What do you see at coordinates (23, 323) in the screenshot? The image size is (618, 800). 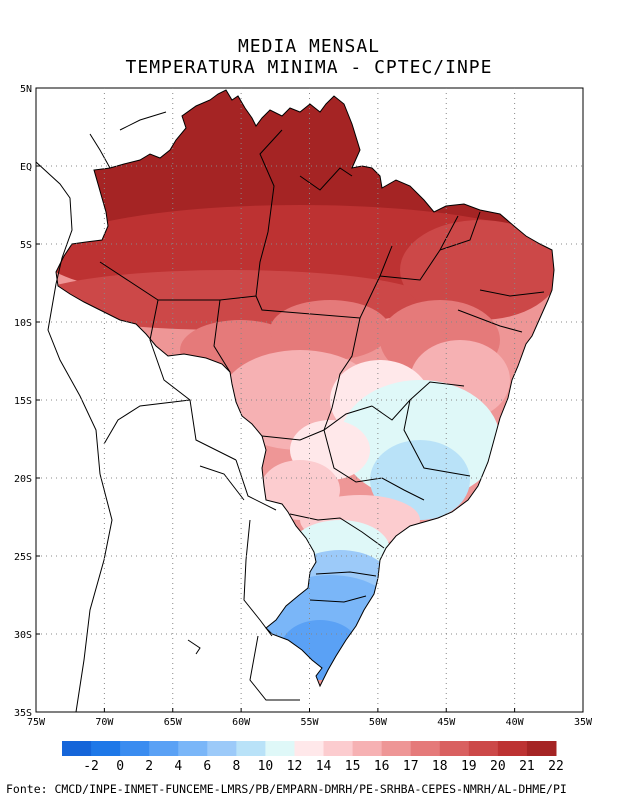 I see `lat-label: 10S` at bounding box center [23, 323].